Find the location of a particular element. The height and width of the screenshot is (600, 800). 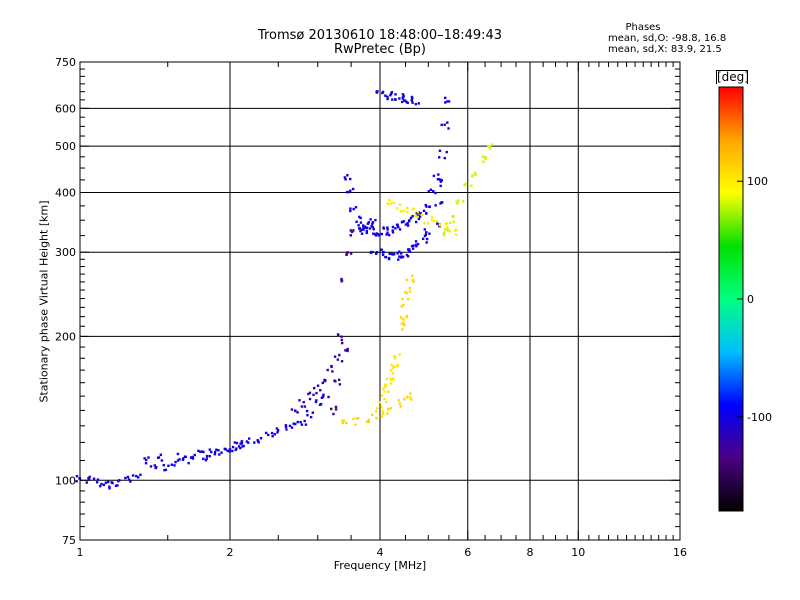

colorbar-tick-label: -100 is located at coordinates (759, 417).